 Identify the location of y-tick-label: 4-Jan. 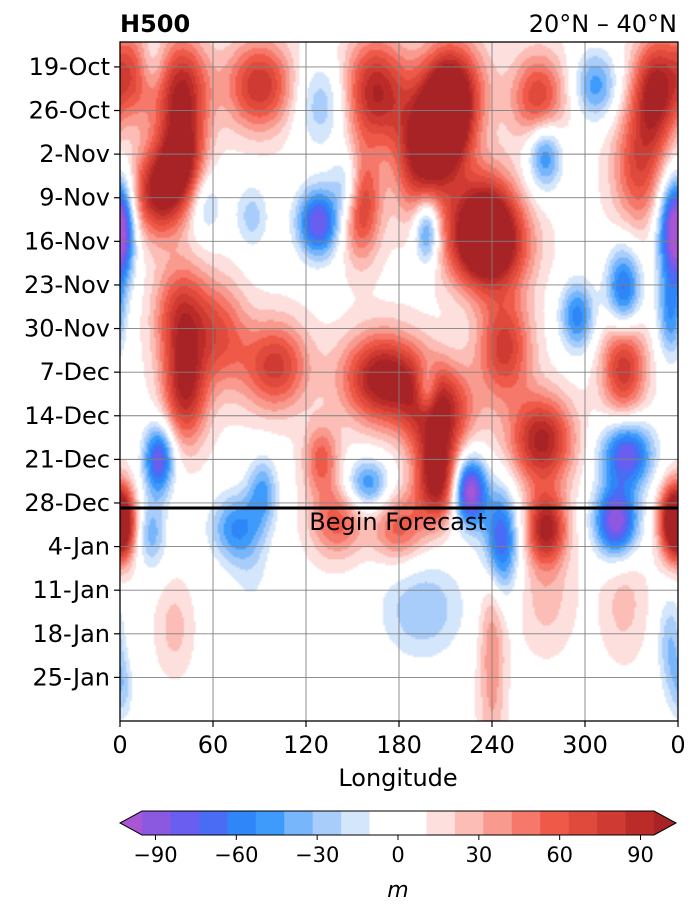
(79, 547).